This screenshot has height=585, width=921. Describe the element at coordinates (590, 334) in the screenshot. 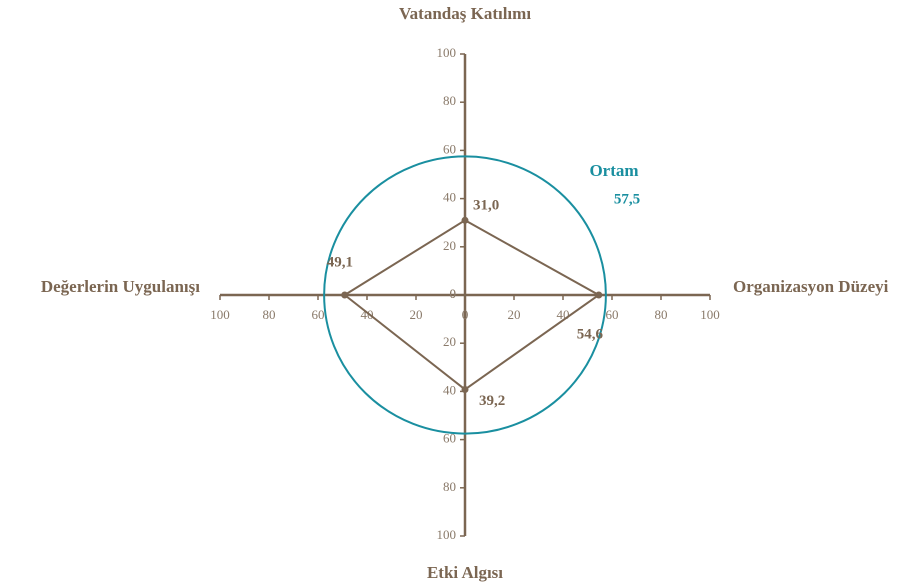

I see `value-label: 54,6` at that location.